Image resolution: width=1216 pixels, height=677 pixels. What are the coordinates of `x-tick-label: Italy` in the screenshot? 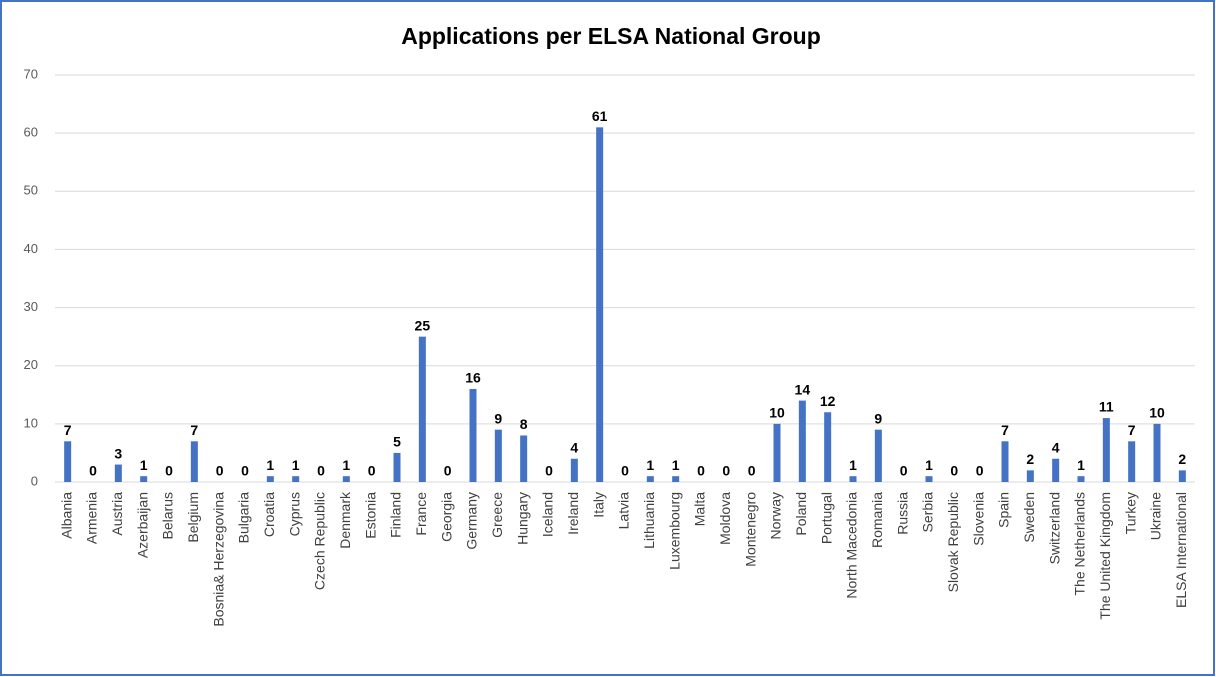 It's located at (598, 505).